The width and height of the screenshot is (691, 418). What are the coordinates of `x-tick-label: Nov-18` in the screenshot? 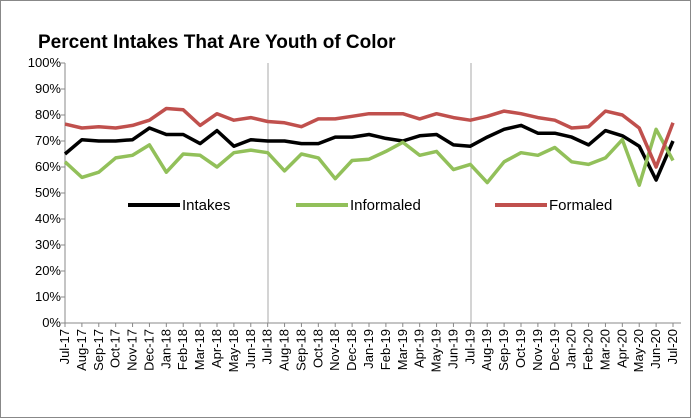 It's located at (334, 350).